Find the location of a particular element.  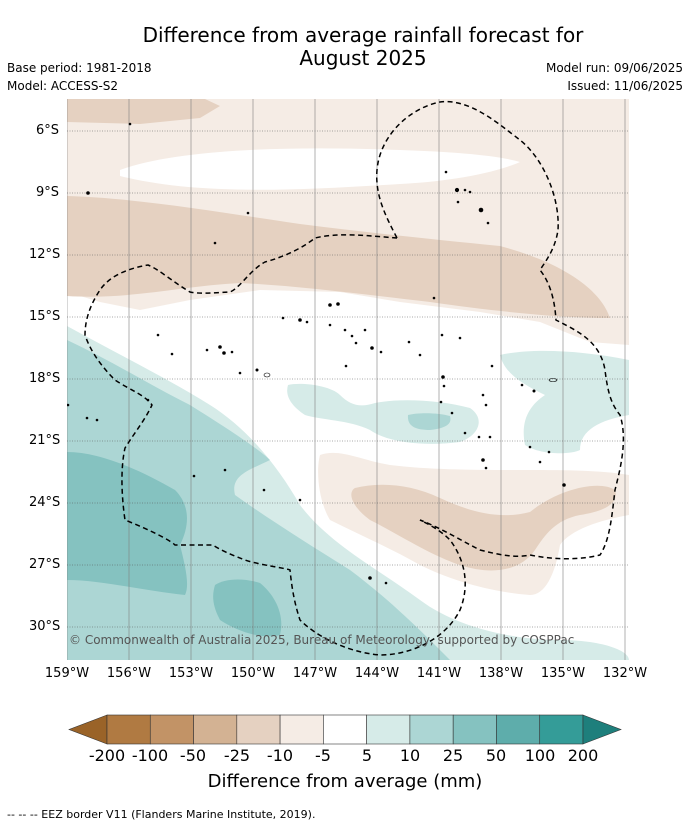

lat-label-18s: 18°S is located at coordinates (45, 378).